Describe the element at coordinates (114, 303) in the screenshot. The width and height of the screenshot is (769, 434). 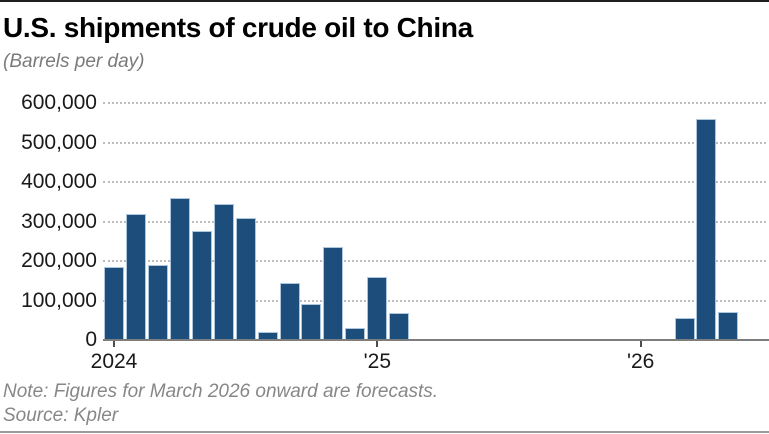
I see `bar-jan-2024` at that location.